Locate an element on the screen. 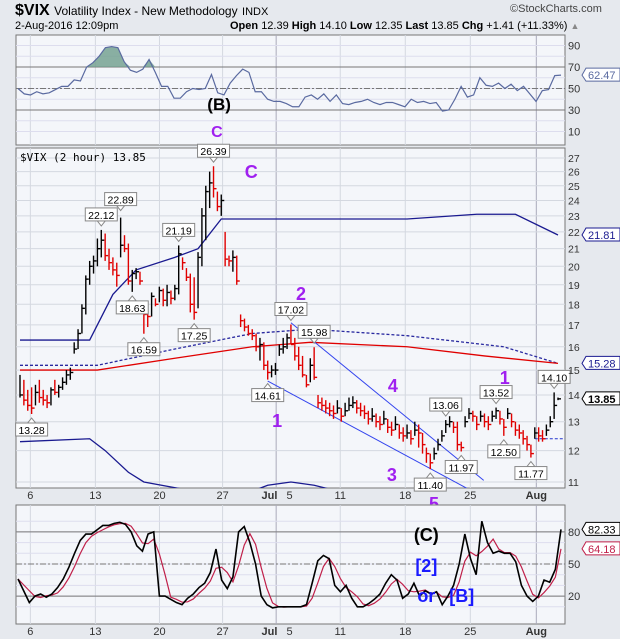 The image size is (620, 639). price-annotation: 12.50 is located at coordinates (504, 449).